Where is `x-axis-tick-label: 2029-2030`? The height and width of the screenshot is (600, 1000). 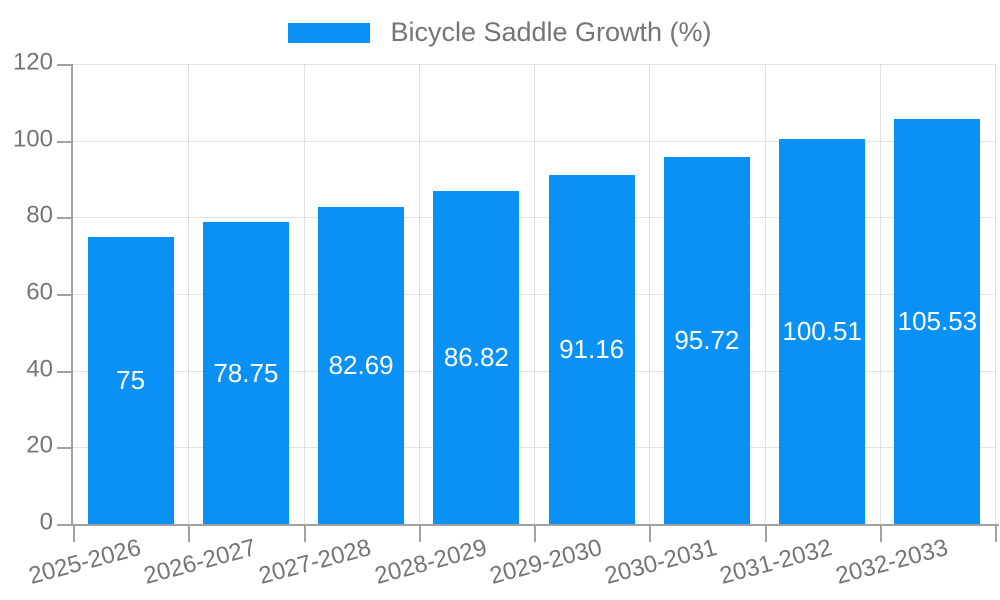
x-axis-tick-label: 2029-2030 is located at coordinates (545, 562).